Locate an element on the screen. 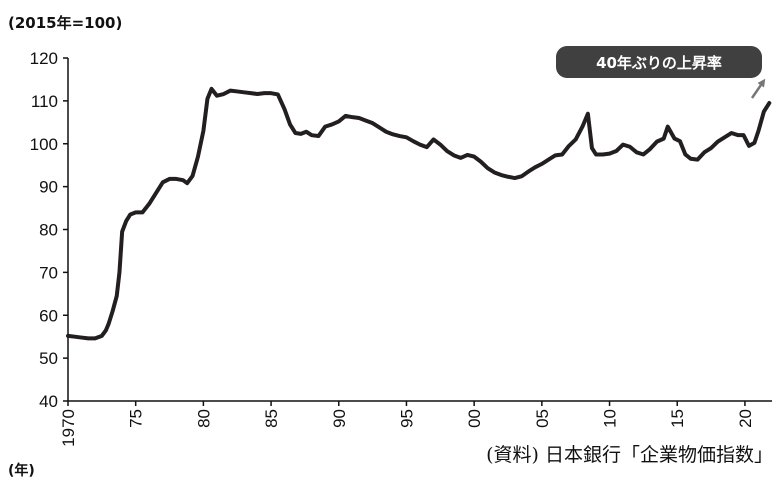 The height and width of the screenshot is (483, 777). x-tick-label: 10 is located at coordinates (610, 418).